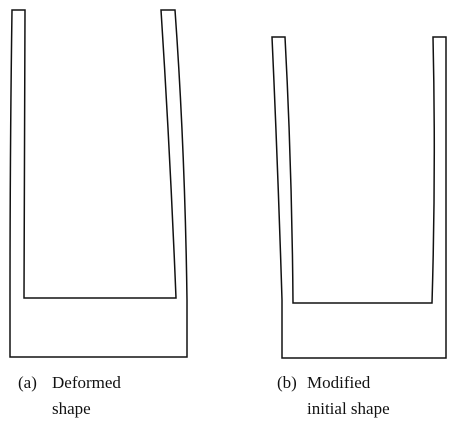  Describe the element at coordinates (71, 408) in the screenshot. I see `caption-line: shape` at that location.